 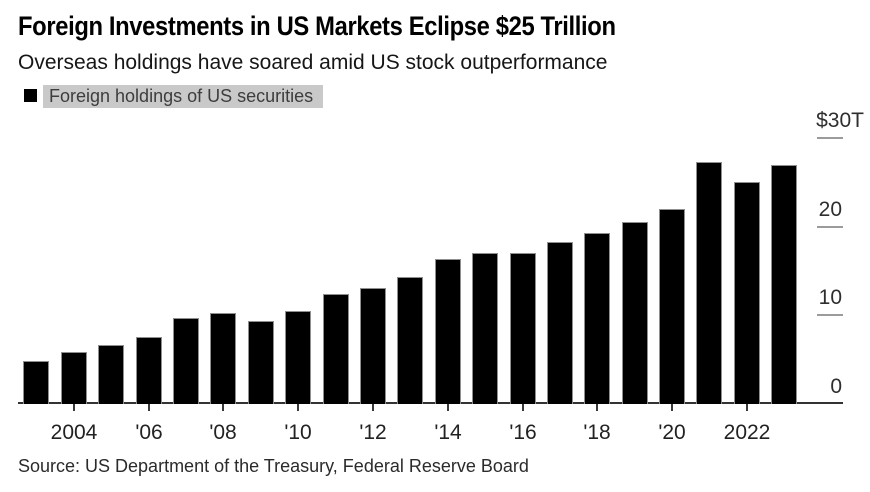 What do you see at coordinates (485, 328) in the screenshot?
I see `bar-2015` at bounding box center [485, 328].